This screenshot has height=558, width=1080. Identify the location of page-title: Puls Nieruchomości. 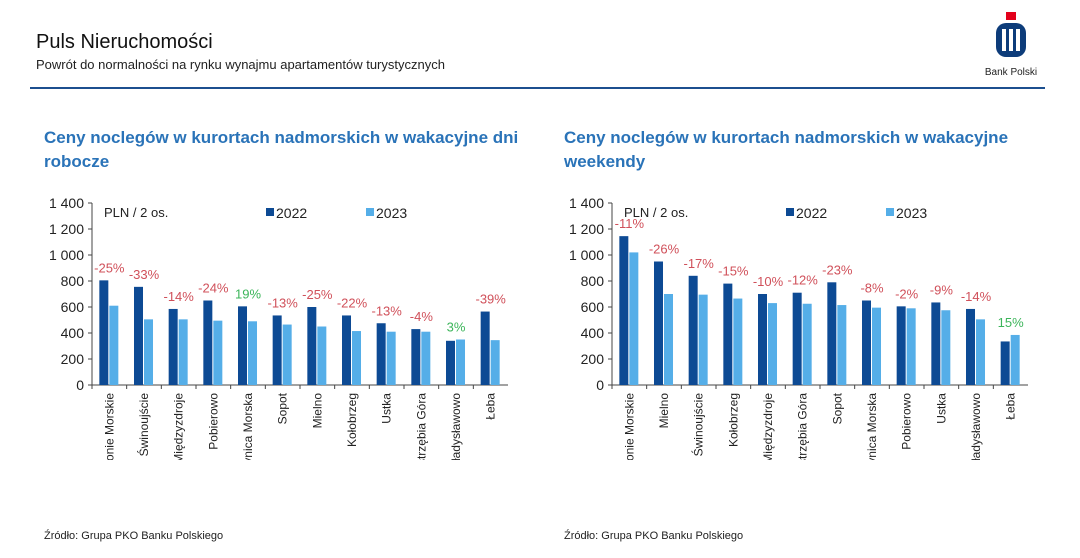
(124, 42).